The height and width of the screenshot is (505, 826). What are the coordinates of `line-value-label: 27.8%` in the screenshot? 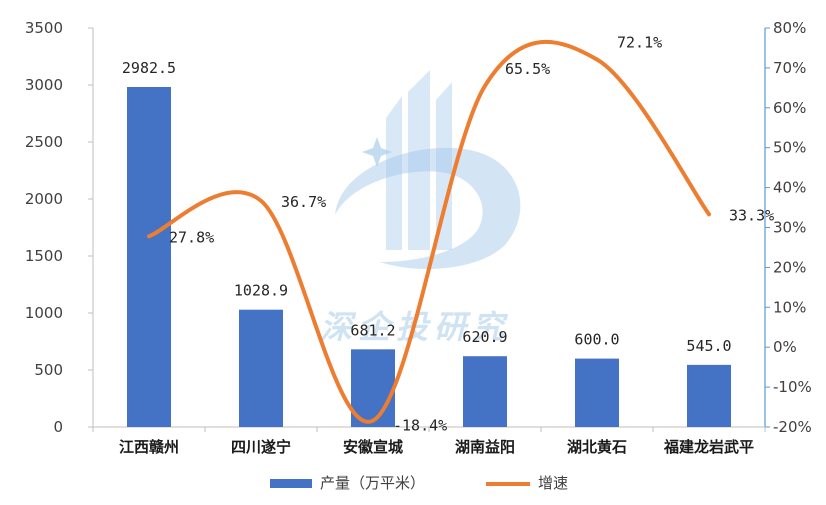 It's located at (191, 237).